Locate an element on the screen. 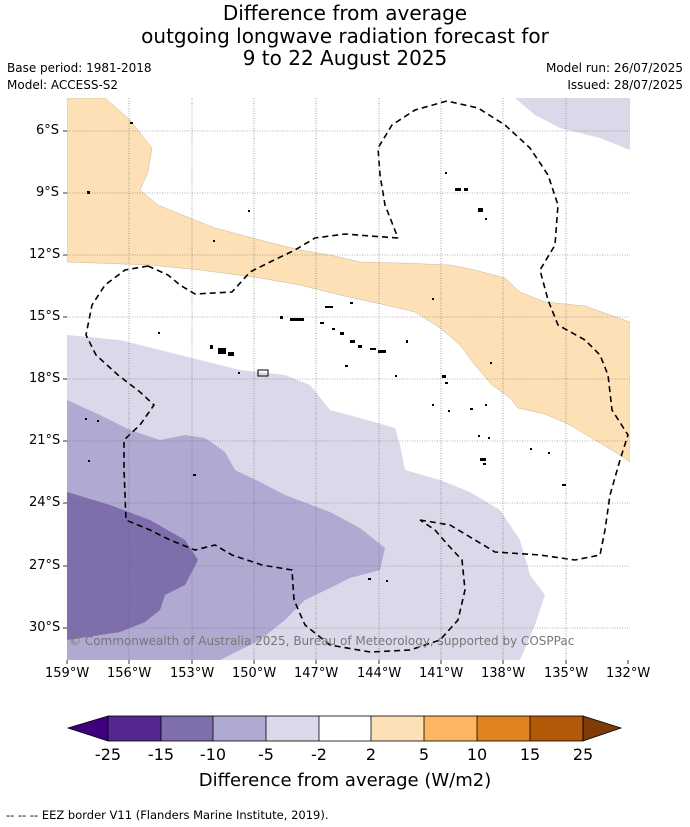 Image resolution: width=690 pixels, height=827 pixels. lat-label: 15°S is located at coordinates (45, 316).